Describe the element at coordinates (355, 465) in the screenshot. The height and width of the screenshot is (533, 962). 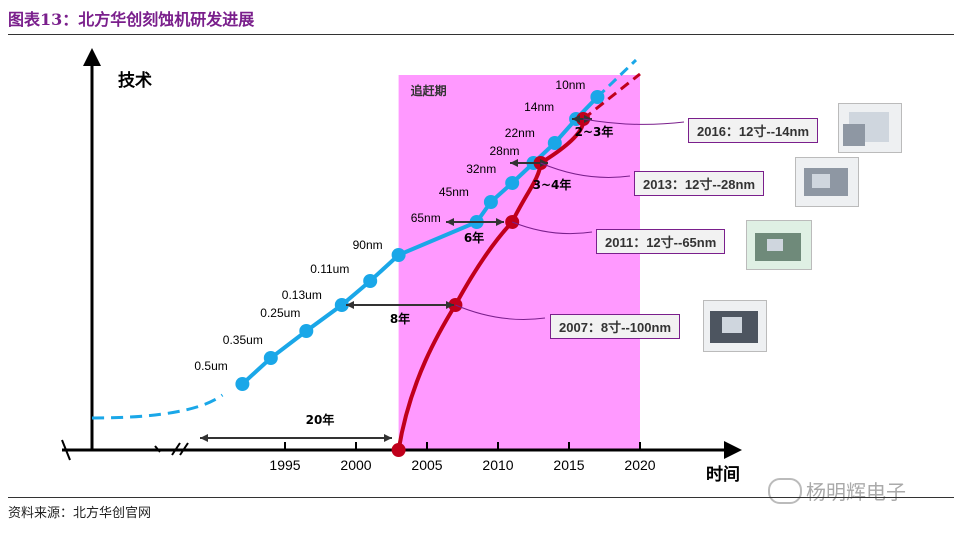
I see `x-tick-label: 2000` at that location.